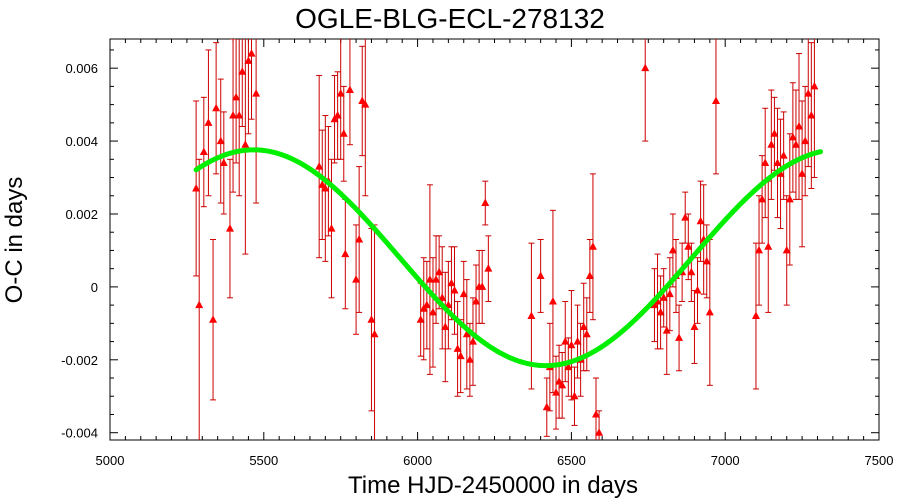 Image resolution: width=900 pixels, height=500 pixels. I want to click on x-tick-label: 6000, so click(417, 460).